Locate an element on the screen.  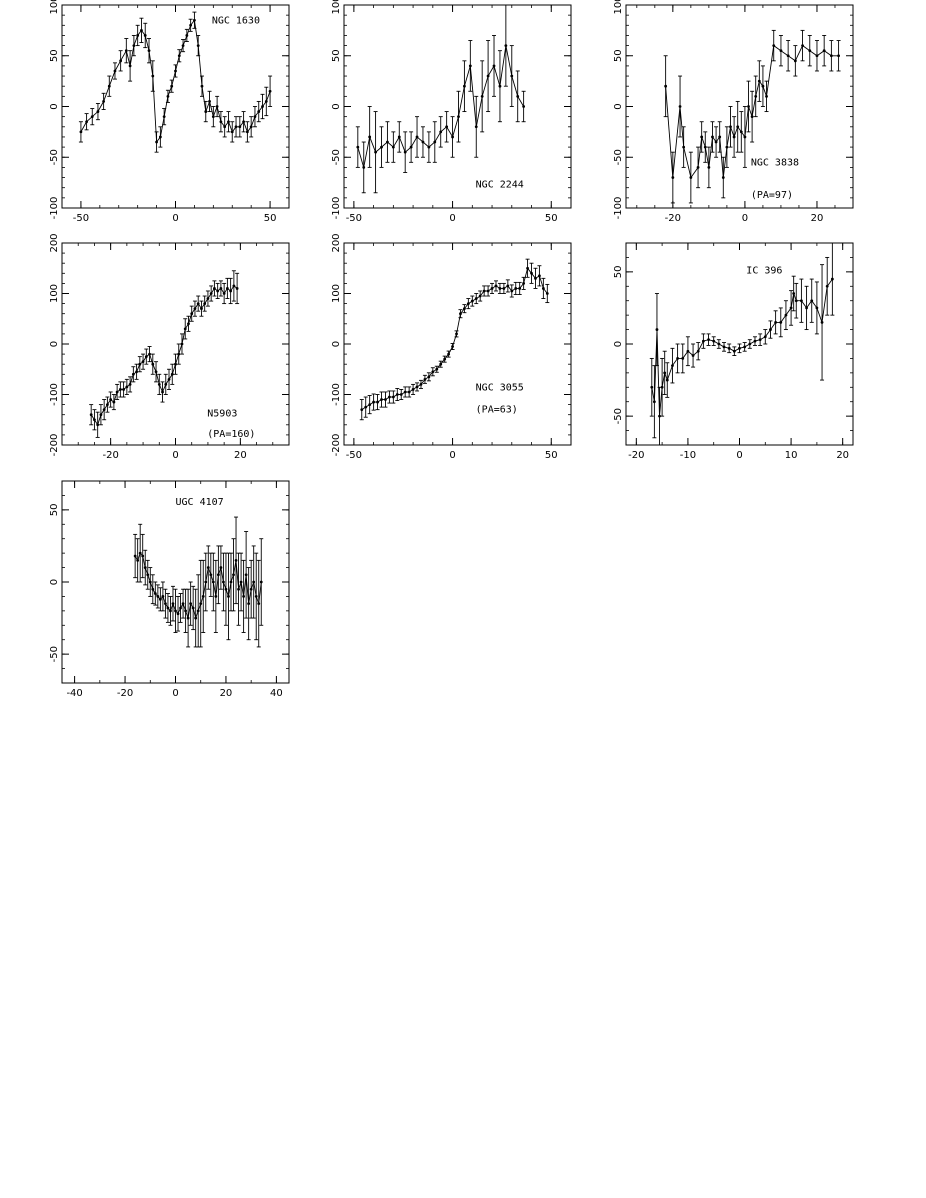
x-tick-label: 50 is located at coordinates (551, 218).